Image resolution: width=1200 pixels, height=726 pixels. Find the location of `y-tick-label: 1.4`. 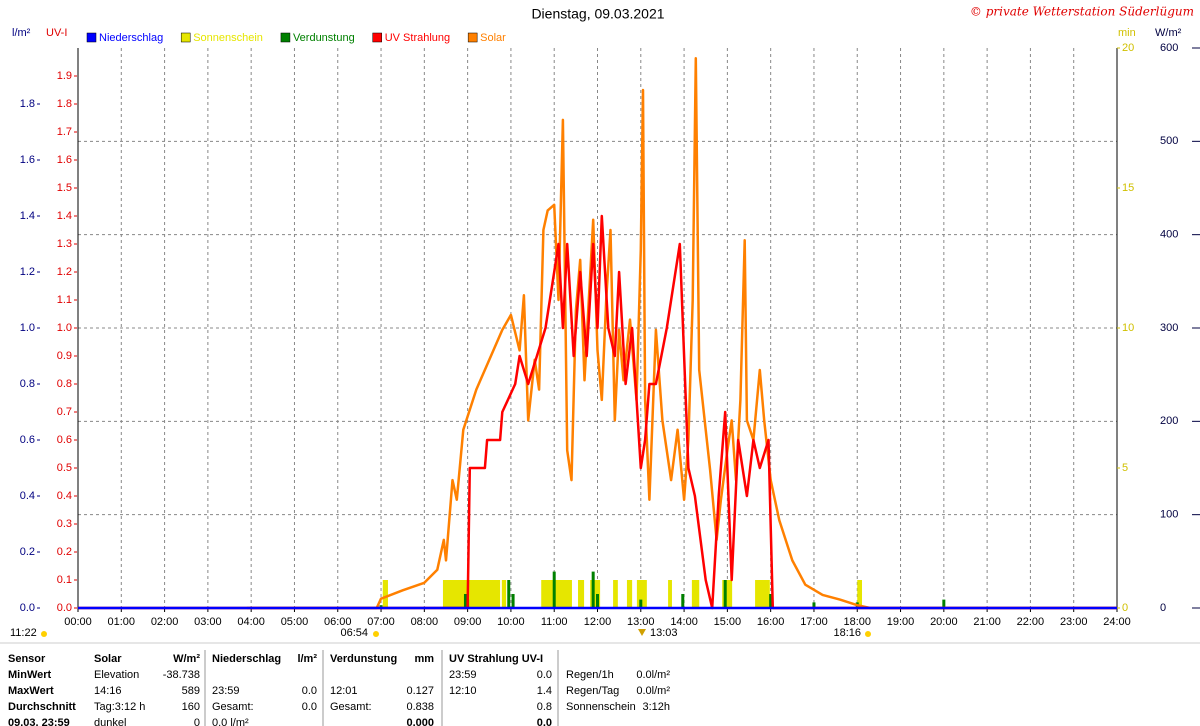

y-tick-label: 1.4 is located at coordinates (27, 216).